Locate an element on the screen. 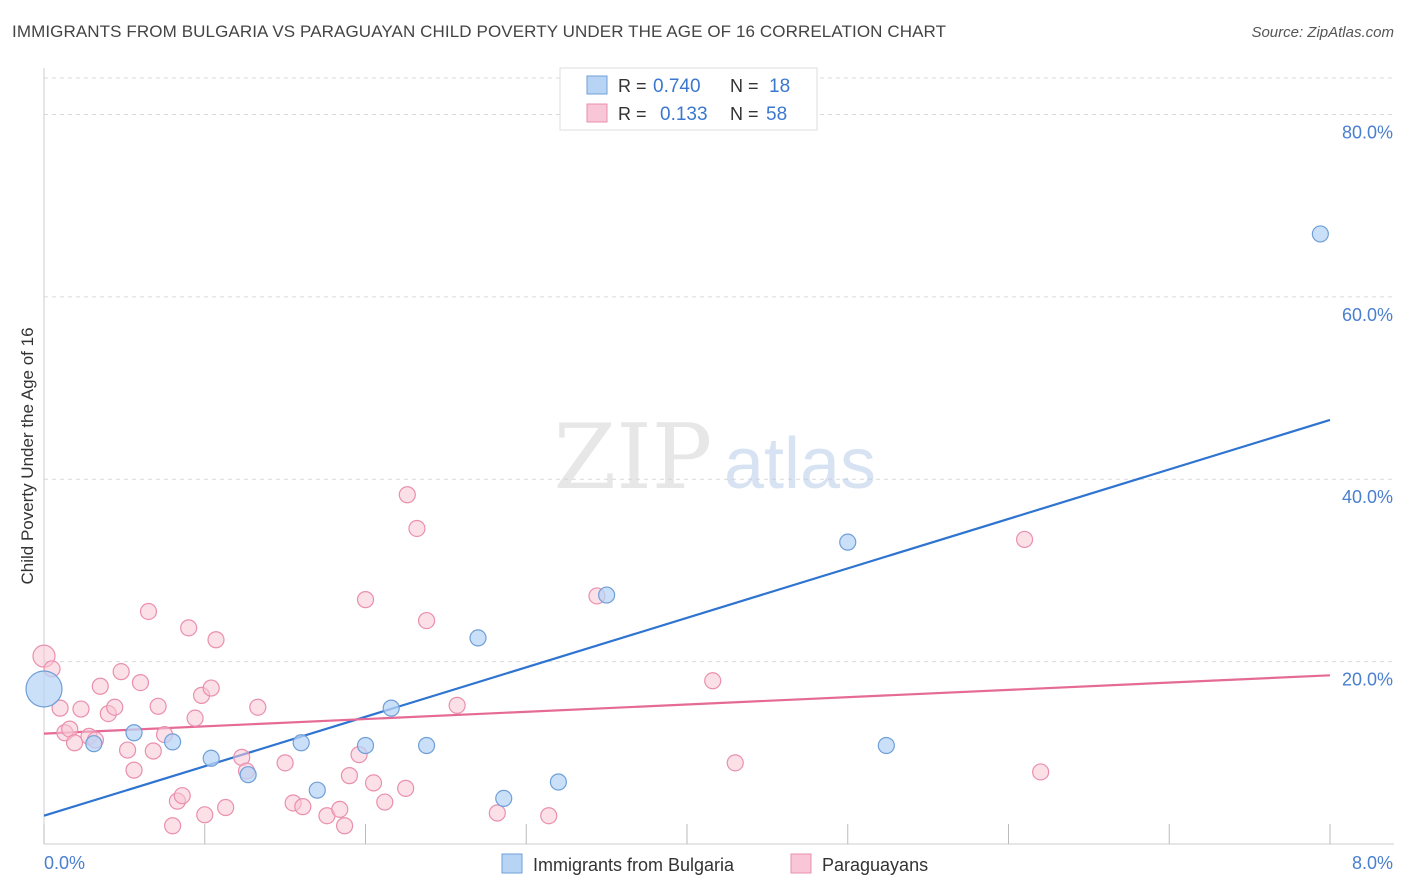 The height and width of the screenshot is (892, 1406). source-note: Source: ZipAtlas.com is located at coordinates (1322, 32).